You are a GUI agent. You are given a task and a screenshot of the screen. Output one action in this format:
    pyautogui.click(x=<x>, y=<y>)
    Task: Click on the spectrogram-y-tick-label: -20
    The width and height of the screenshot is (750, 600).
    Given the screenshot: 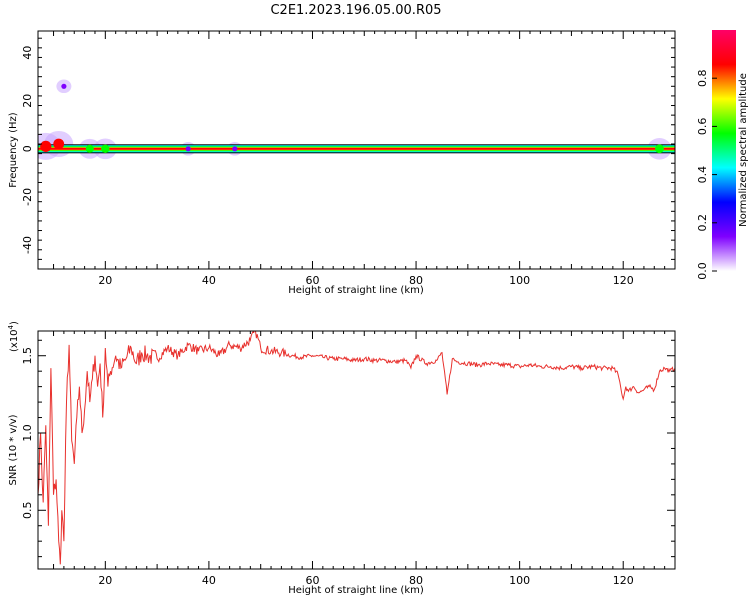 What is the action you would take?
    pyautogui.click(x=27, y=197)
    